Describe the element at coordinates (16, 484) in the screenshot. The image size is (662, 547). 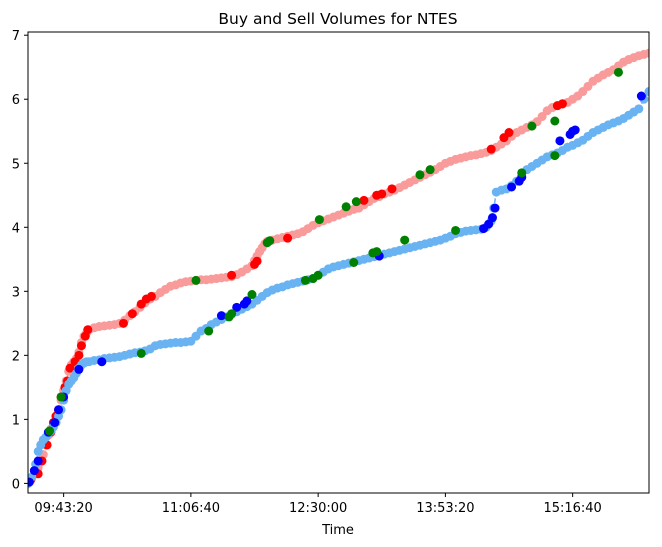
I see `y-tick-label-0: 0` at that location.